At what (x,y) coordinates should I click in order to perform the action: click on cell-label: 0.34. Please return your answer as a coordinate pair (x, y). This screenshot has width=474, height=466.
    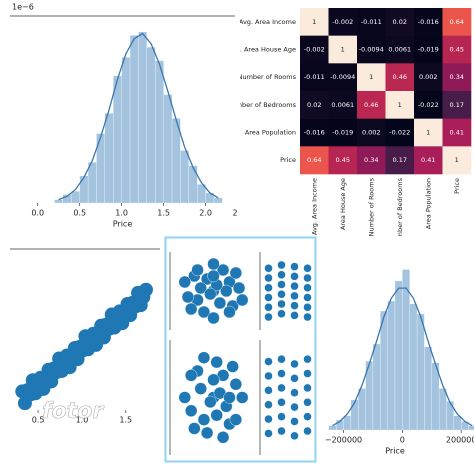
    Looking at the image, I should click on (371, 160).